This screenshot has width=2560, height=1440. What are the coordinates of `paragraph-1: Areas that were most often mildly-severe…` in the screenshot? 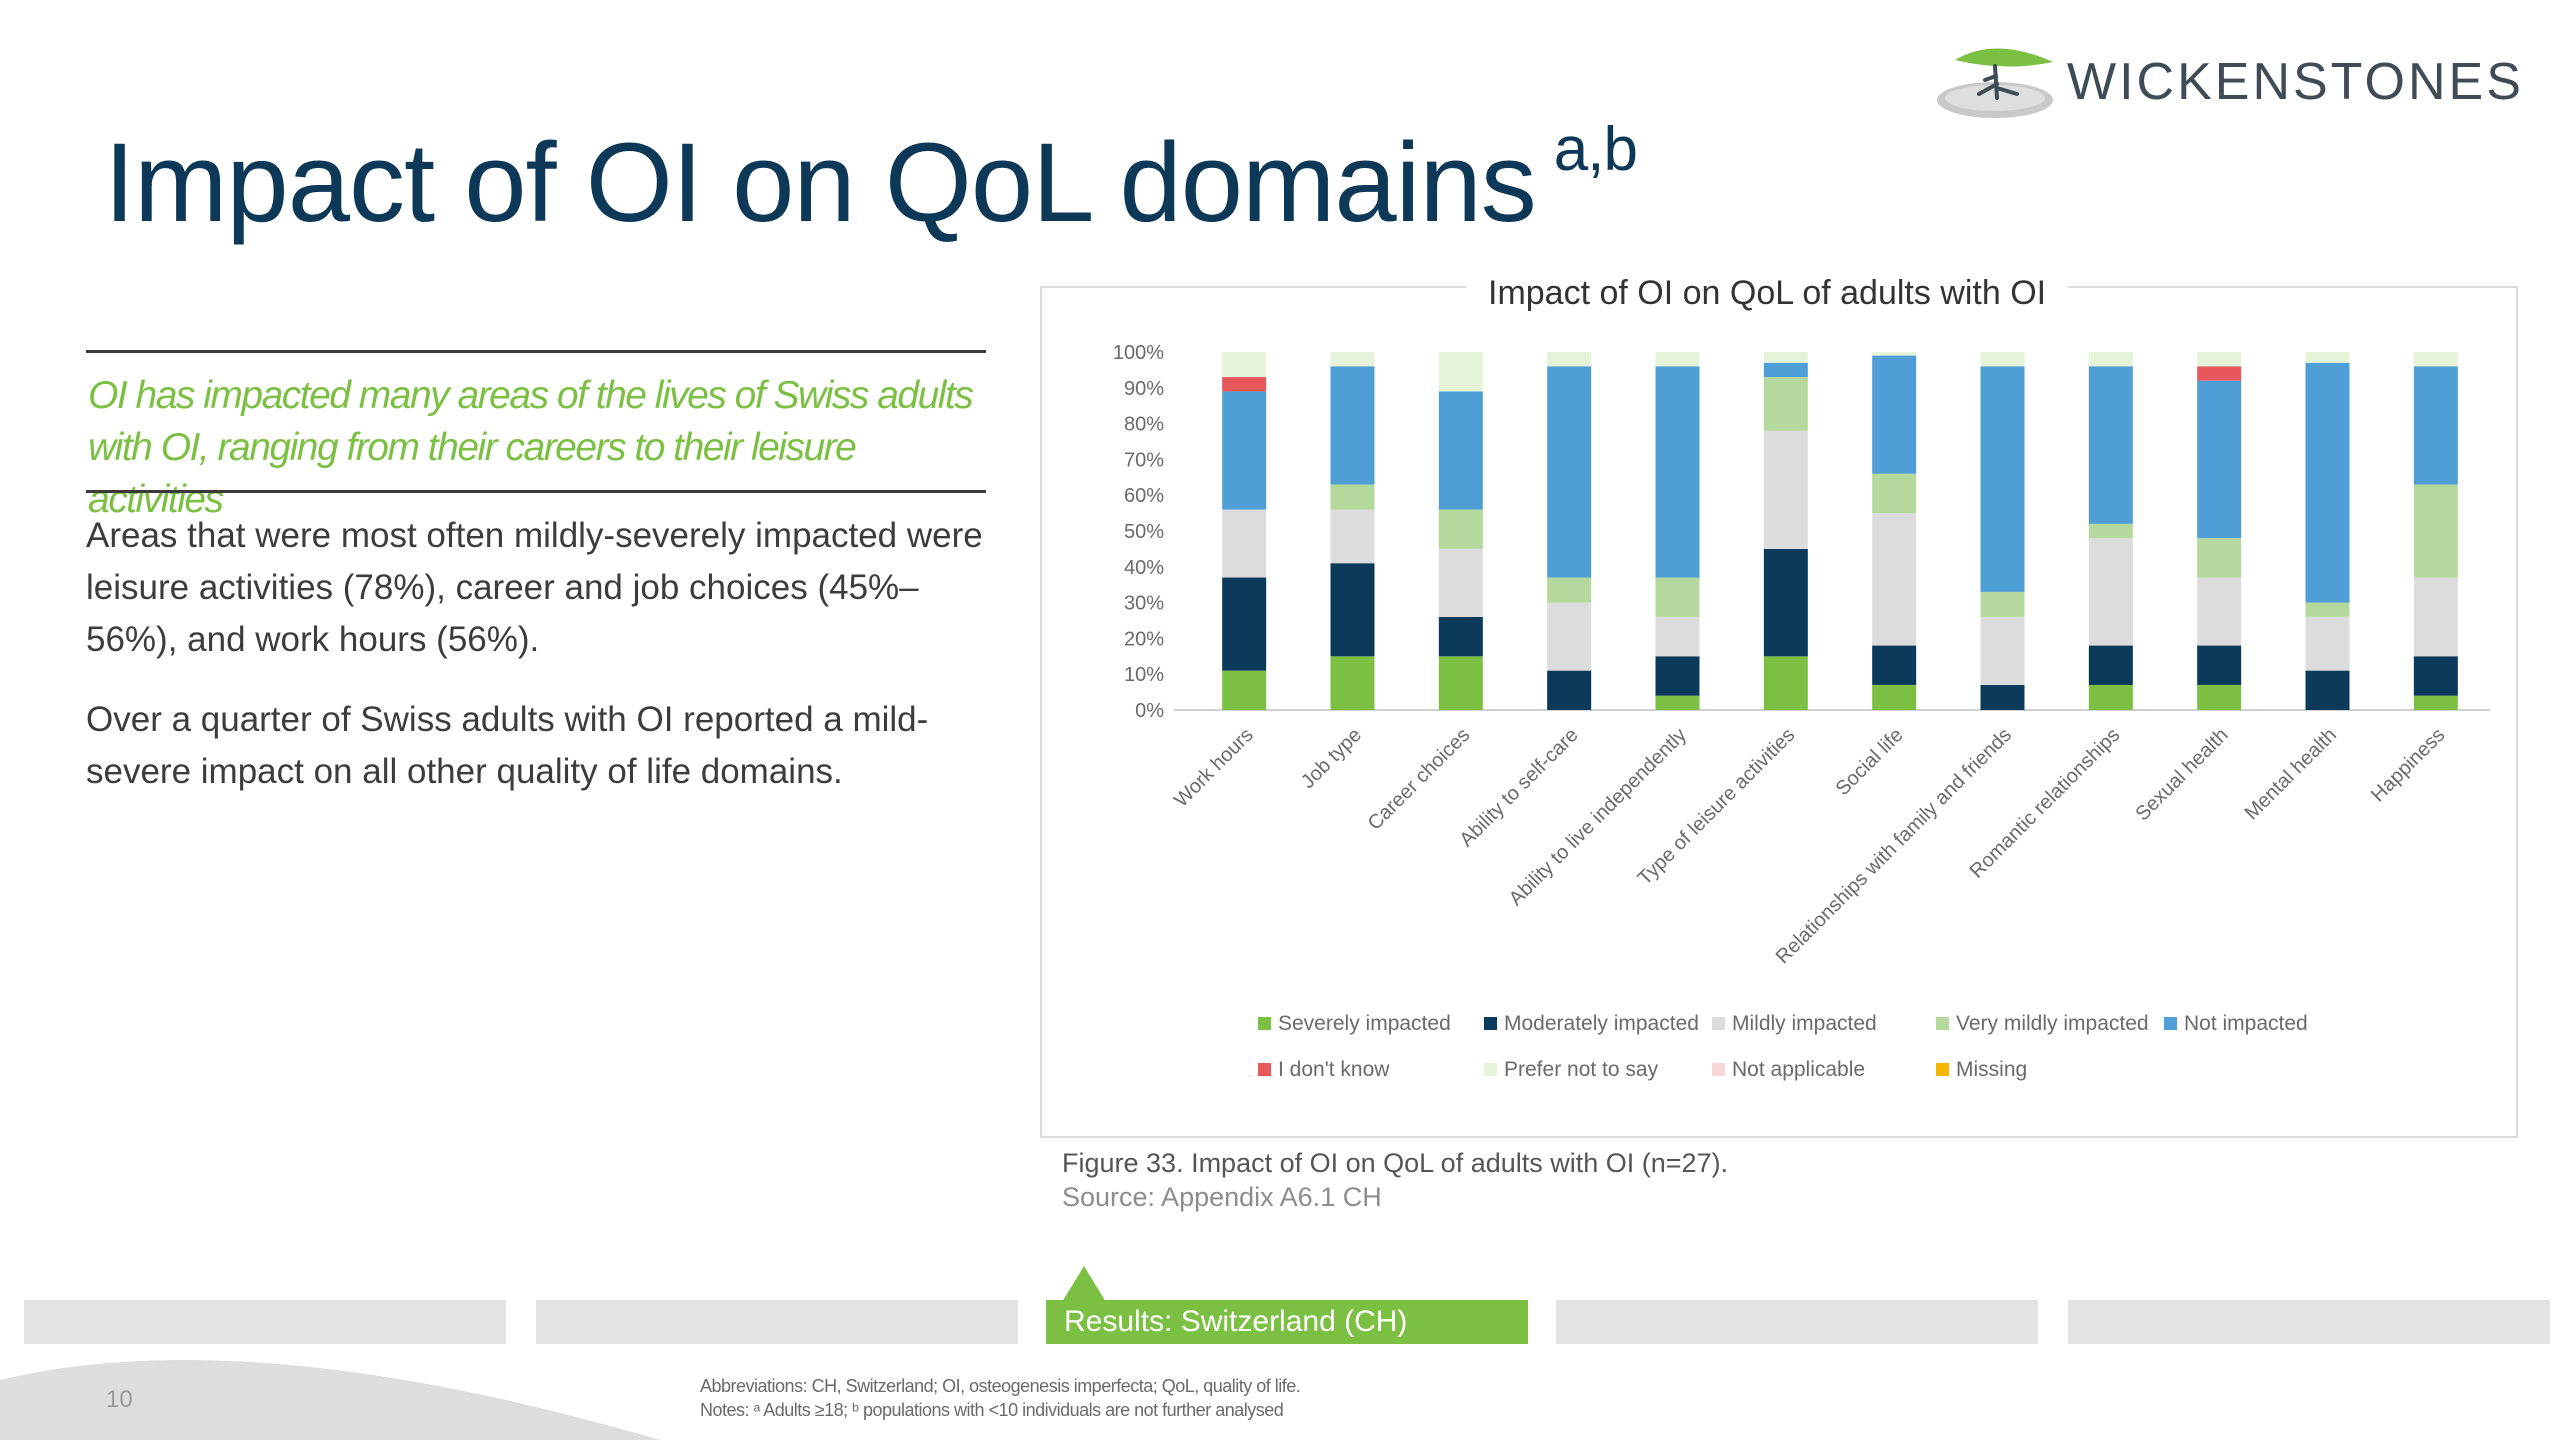 It's located at (534, 587).